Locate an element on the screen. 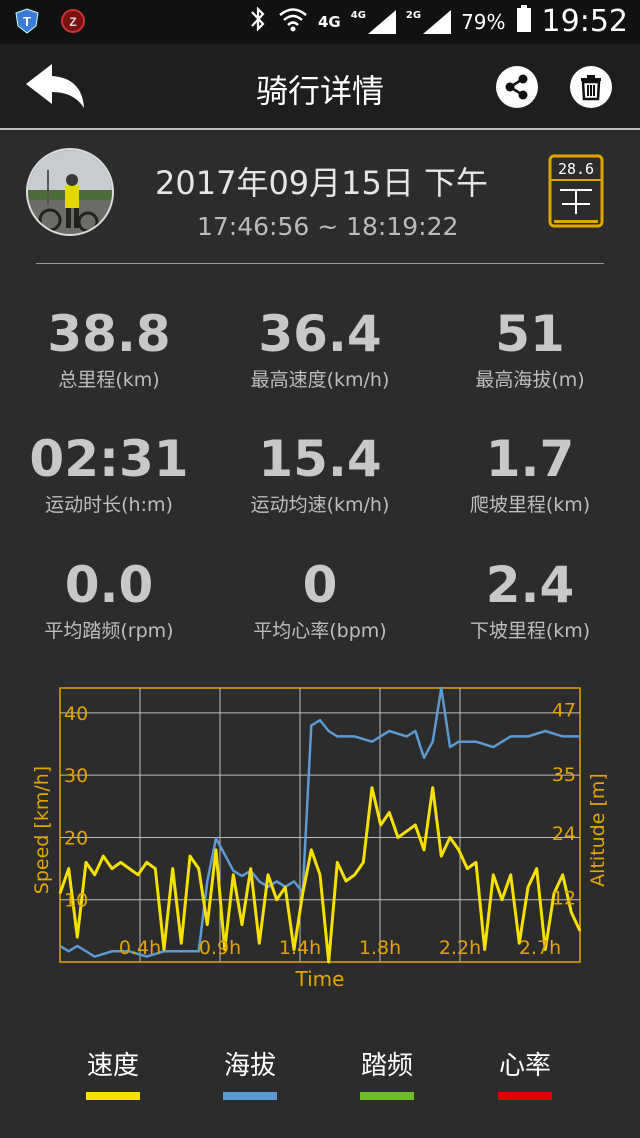 This screenshot has width=640, height=1138. y2-tick-label: 35 is located at coordinates (564, 775).